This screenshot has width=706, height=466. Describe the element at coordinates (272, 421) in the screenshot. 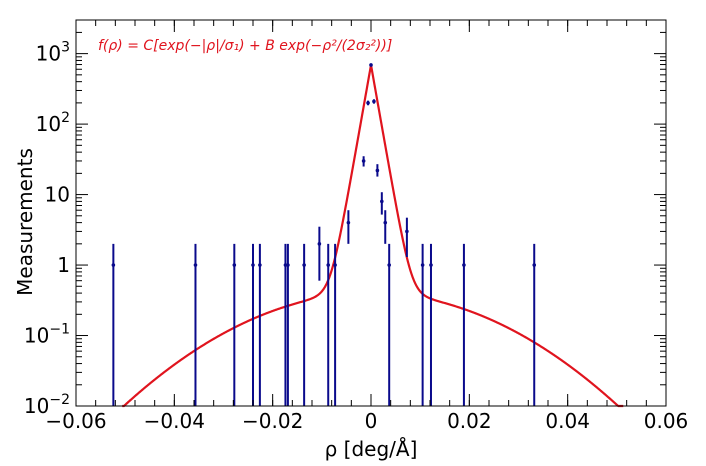

I see `x-tick-label: −0.02` at that location.